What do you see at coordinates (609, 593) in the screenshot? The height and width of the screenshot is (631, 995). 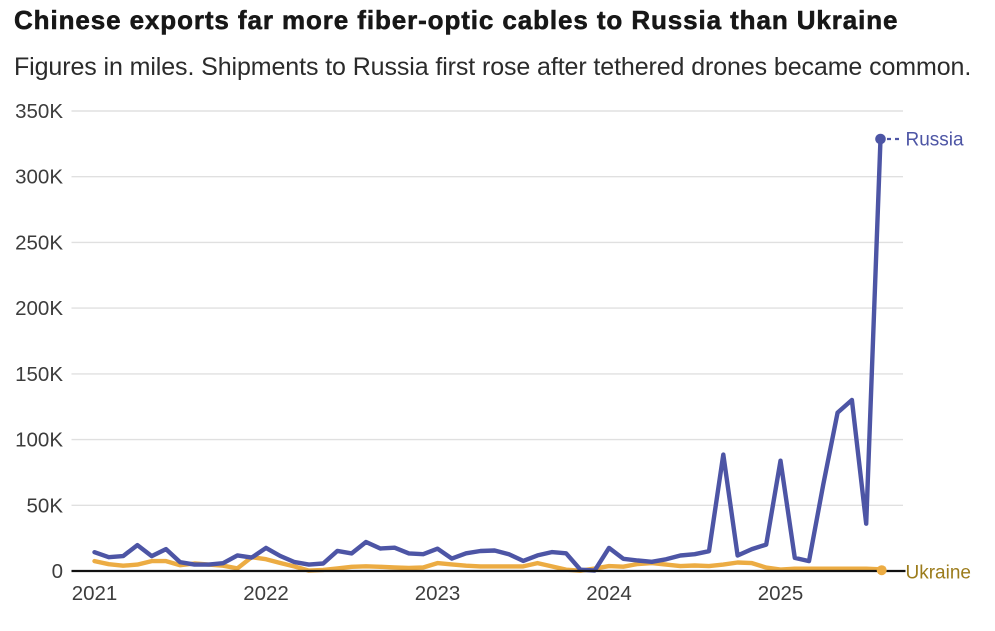 I see `svg-text: 2024` at bounding box center [609, 593].